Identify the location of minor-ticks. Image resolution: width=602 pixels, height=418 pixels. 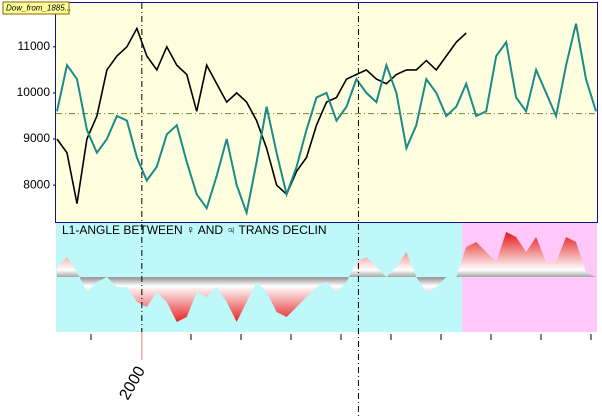
(341, 337).